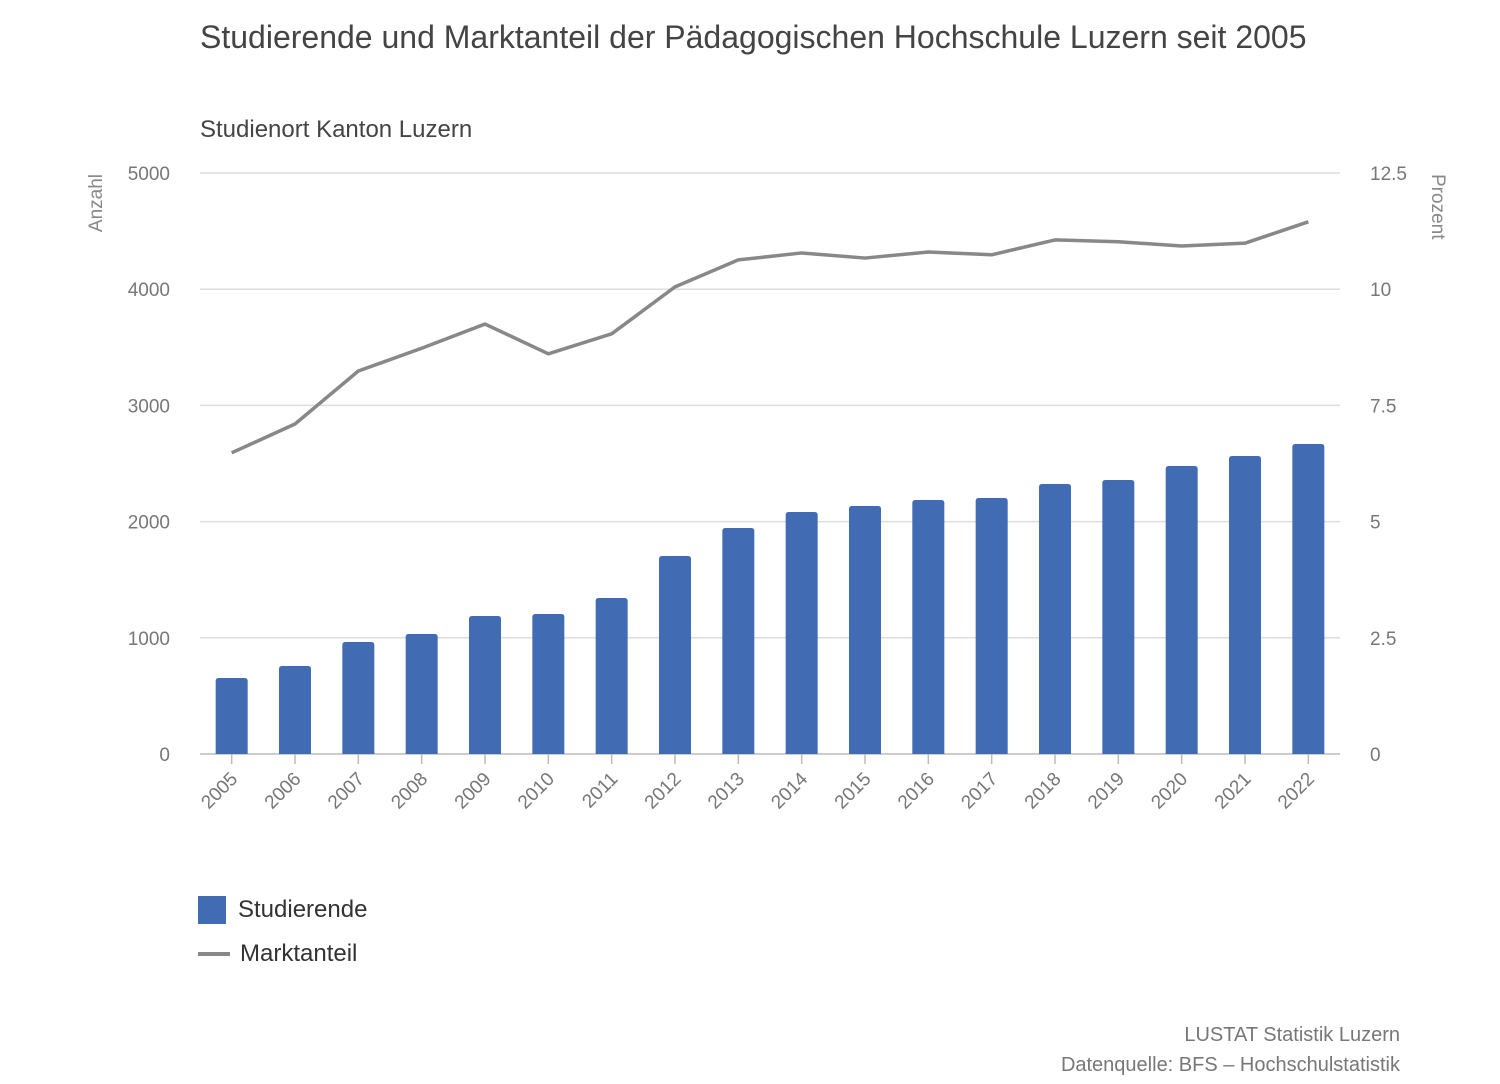 The width and height of the screenshot is (1500, 1084). Describe the element at coordinates (611, 675) in the screenshot. I see `bar-2011` at that location.